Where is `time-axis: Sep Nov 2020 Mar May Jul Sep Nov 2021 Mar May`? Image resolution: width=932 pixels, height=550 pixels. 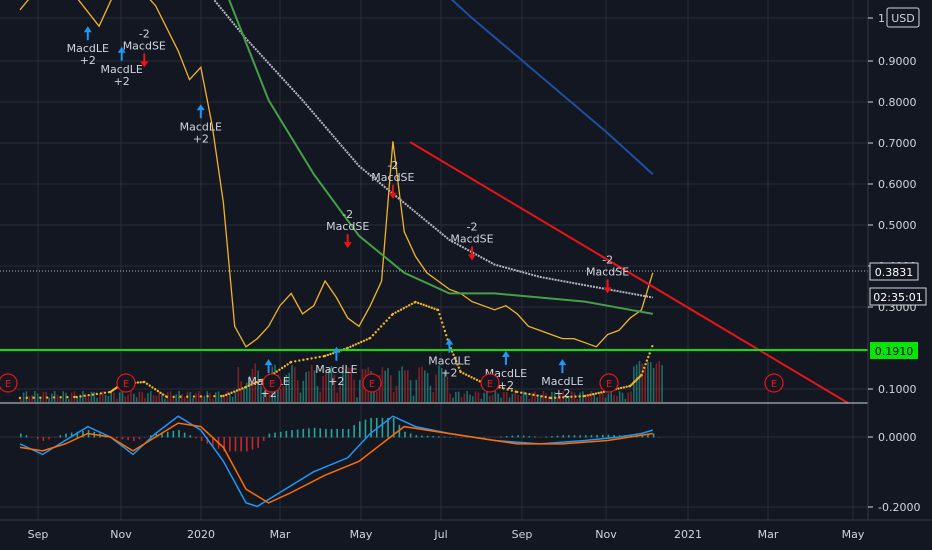 time-axis: Sep Nov 2020 Mar May Jul Sep Nov 2021 Mar May is located at coordinates (446, 534).